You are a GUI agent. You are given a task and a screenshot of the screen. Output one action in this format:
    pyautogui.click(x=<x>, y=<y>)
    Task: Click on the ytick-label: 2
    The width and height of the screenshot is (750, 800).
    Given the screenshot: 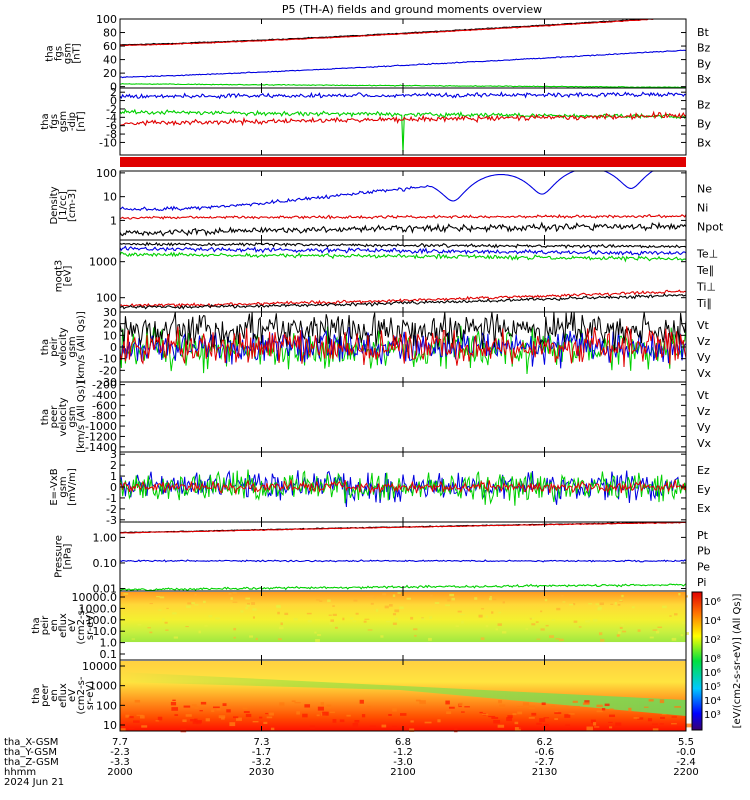 What is the action you would take?
    pyautogui.click(x=113, y=92)
    